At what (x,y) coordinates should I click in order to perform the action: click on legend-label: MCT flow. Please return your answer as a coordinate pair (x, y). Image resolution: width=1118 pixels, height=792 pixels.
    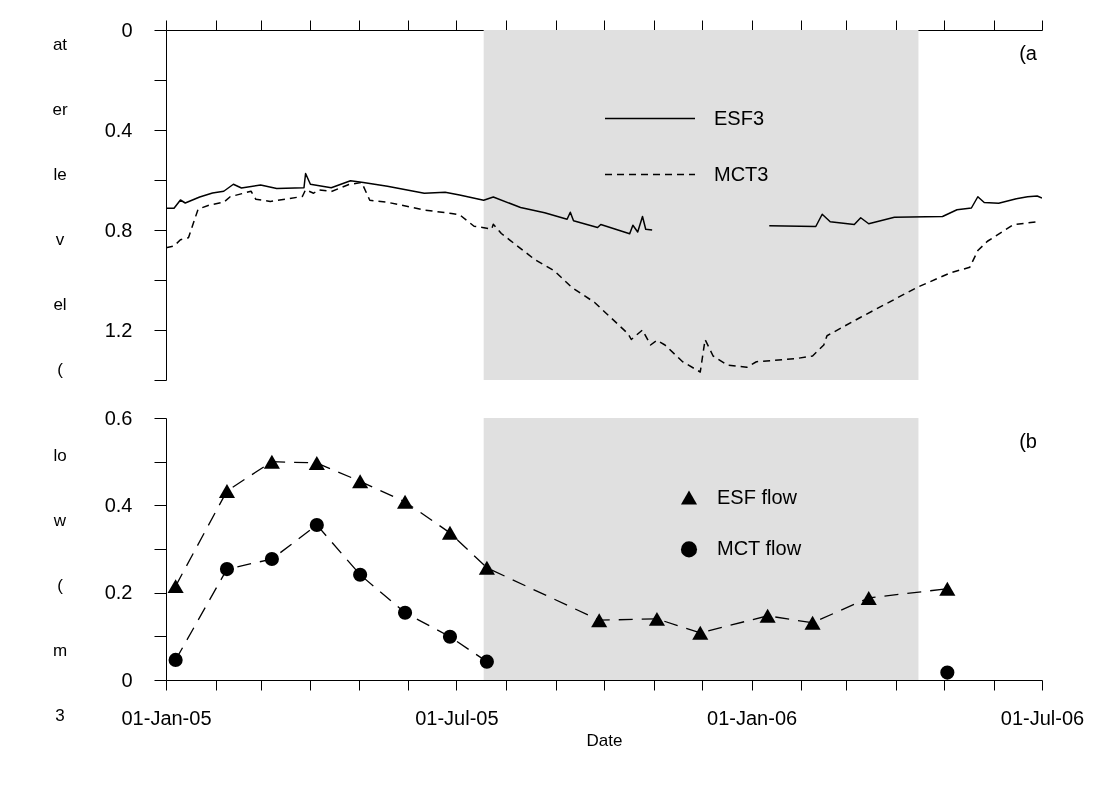
    Looking at the image, I should click on (759, 548).